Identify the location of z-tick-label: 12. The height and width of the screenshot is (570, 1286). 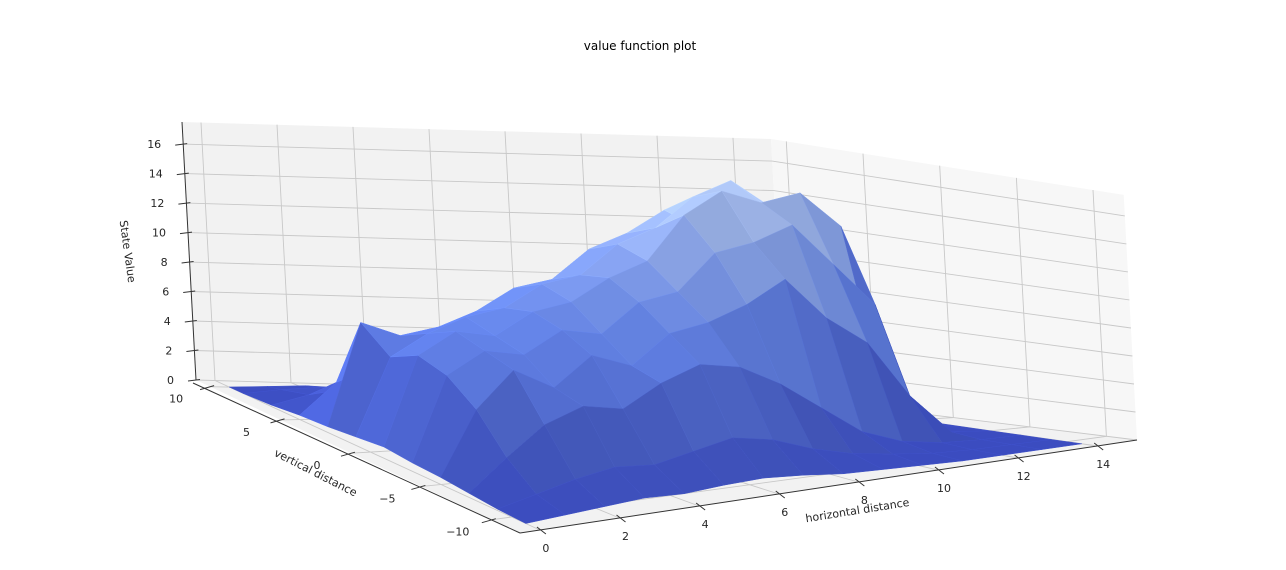
(157, 203).